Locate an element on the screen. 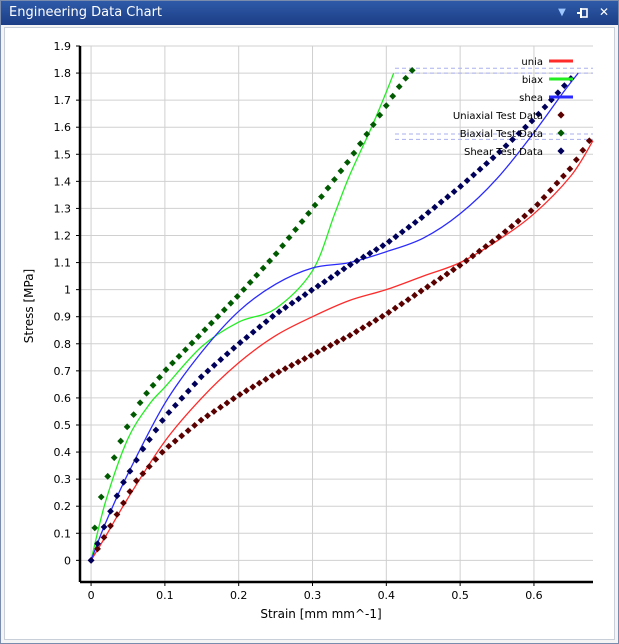  legend-swatch-biaxial-test-data is located at coordinates (561, 133).